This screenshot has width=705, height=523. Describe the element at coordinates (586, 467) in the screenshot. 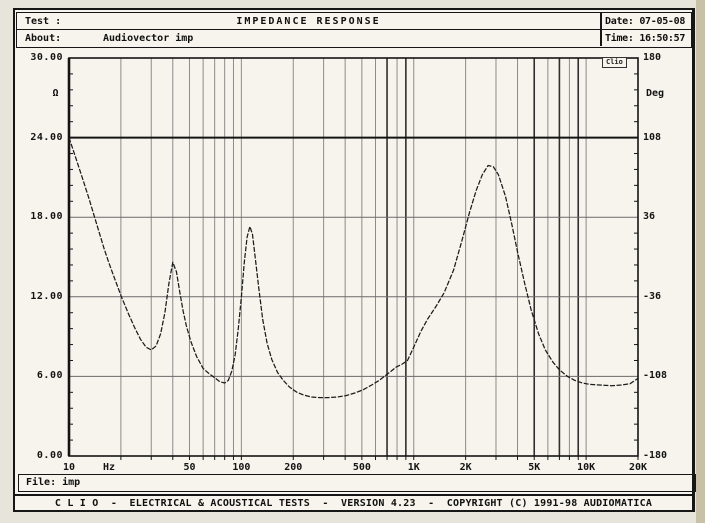

I see `x-tick-label: 10K` at that location.